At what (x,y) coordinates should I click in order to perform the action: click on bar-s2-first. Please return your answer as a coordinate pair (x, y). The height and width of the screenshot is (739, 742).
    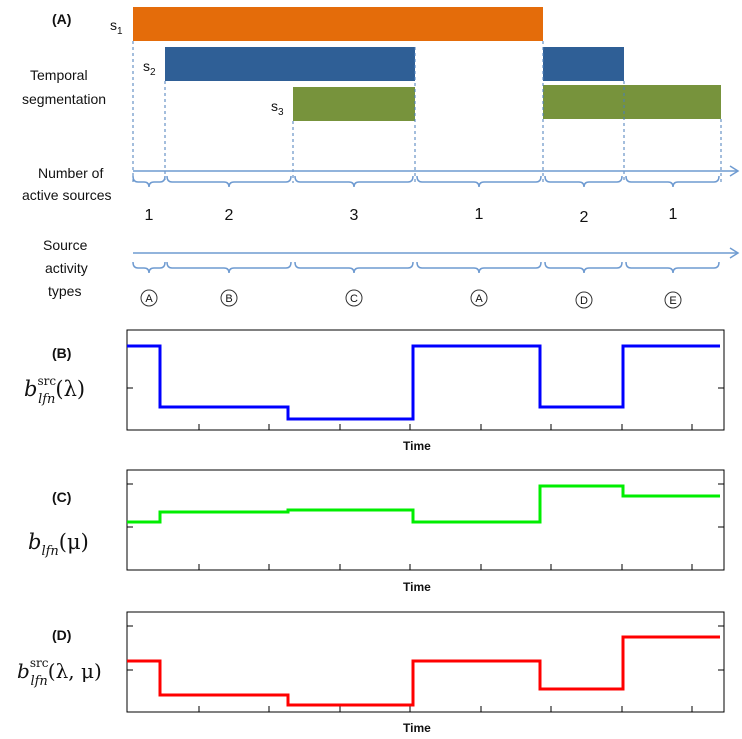
    Looking at the image, I should click on (290, 64).